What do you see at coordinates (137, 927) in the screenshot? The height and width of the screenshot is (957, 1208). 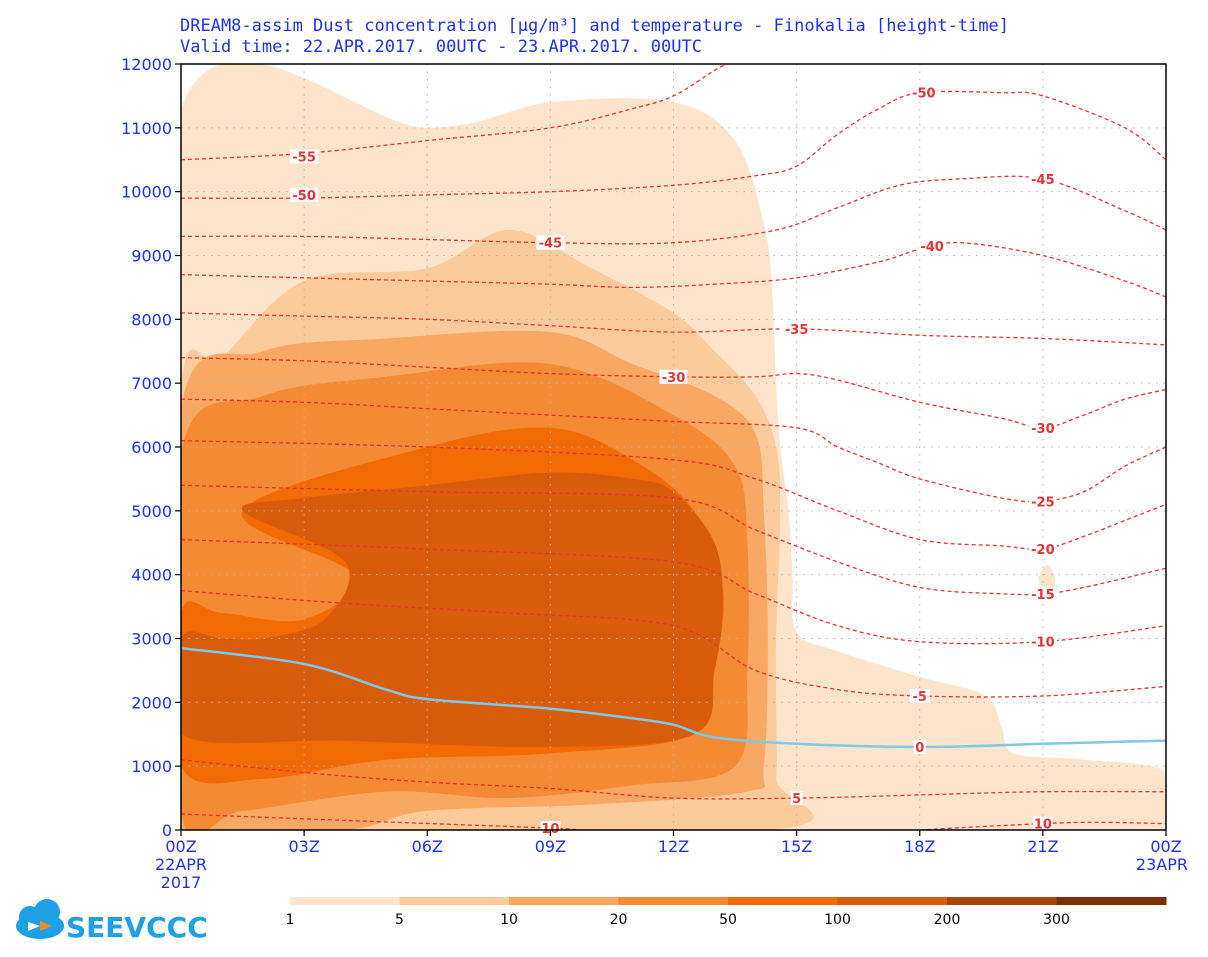 I see `logo-text: SEEVCCC` at bounding box center [137, 927].